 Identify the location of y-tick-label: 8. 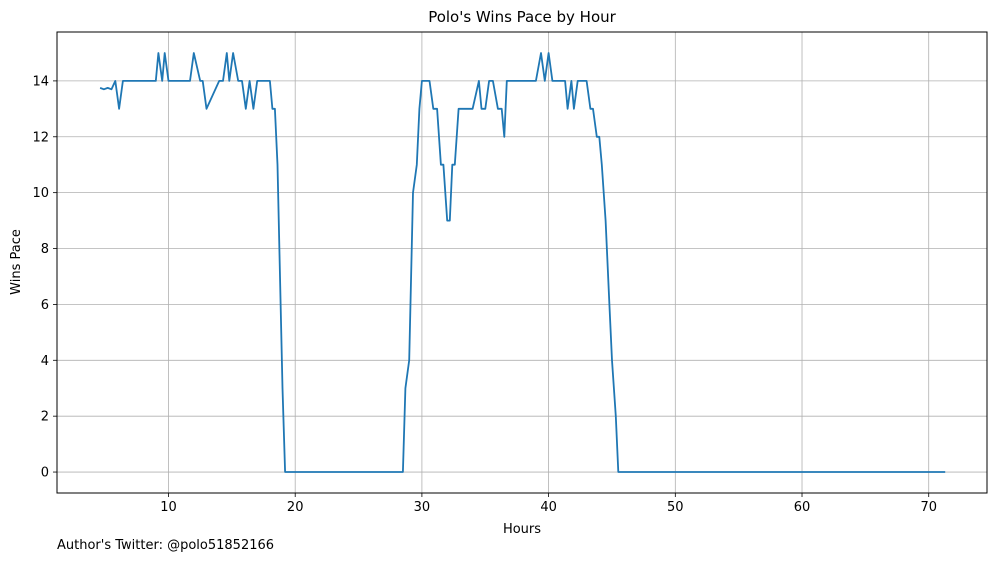
(45, 249).